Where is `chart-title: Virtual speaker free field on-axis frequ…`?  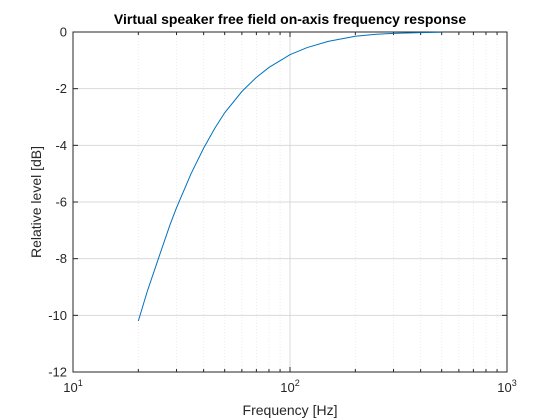
chart-title: Virtual speaker free field on-axis frequ… is located at coordinates (290, 19).